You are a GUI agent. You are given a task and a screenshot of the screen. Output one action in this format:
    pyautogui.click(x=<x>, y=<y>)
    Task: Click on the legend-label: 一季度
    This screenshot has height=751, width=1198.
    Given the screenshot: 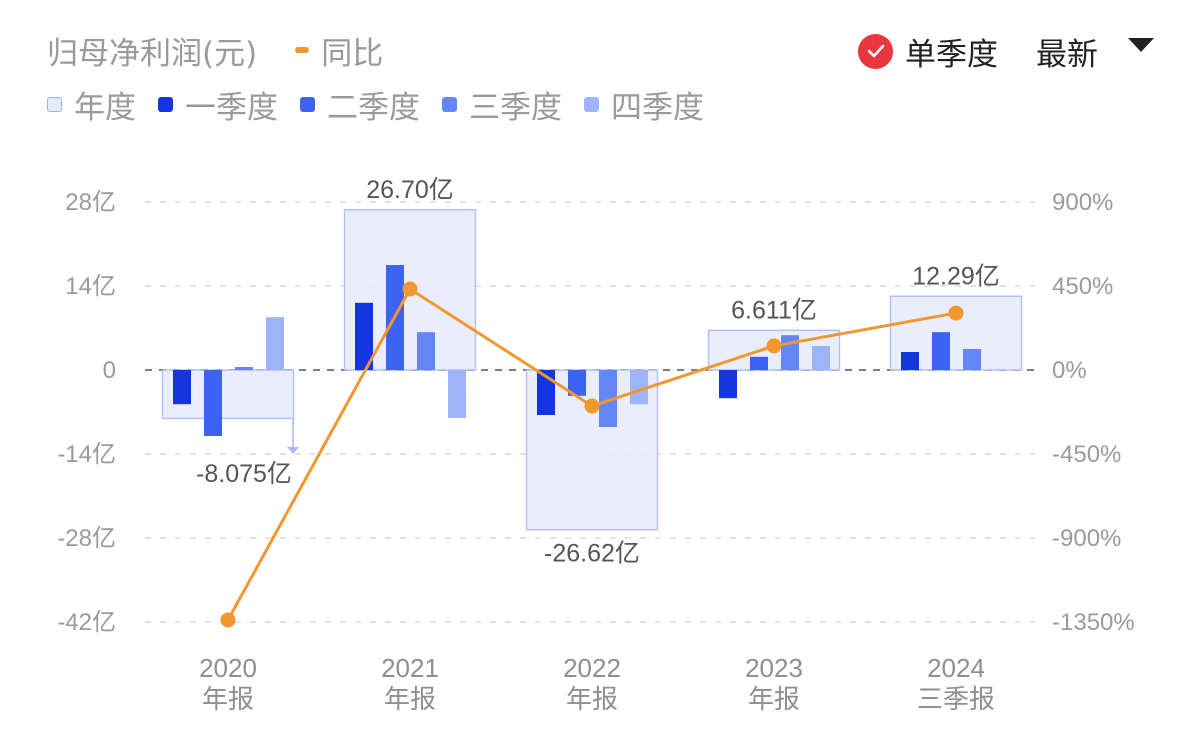 What is the action you would take?
    pyautogui.click(x=231, y=107)
    